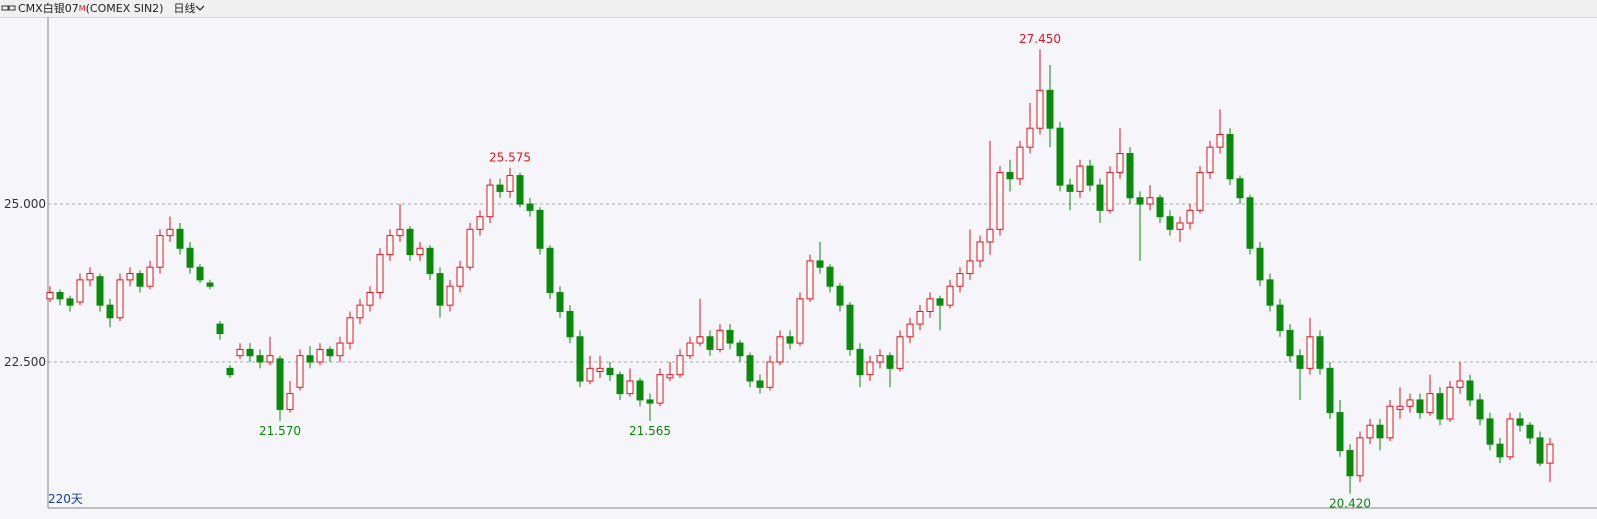 The height and width of the screenshot is (519, 1597). What do you see at coordinates (510, 158) in the screenshot?
I see `extreme-label: 25.575` at bounding box center [510, 158].